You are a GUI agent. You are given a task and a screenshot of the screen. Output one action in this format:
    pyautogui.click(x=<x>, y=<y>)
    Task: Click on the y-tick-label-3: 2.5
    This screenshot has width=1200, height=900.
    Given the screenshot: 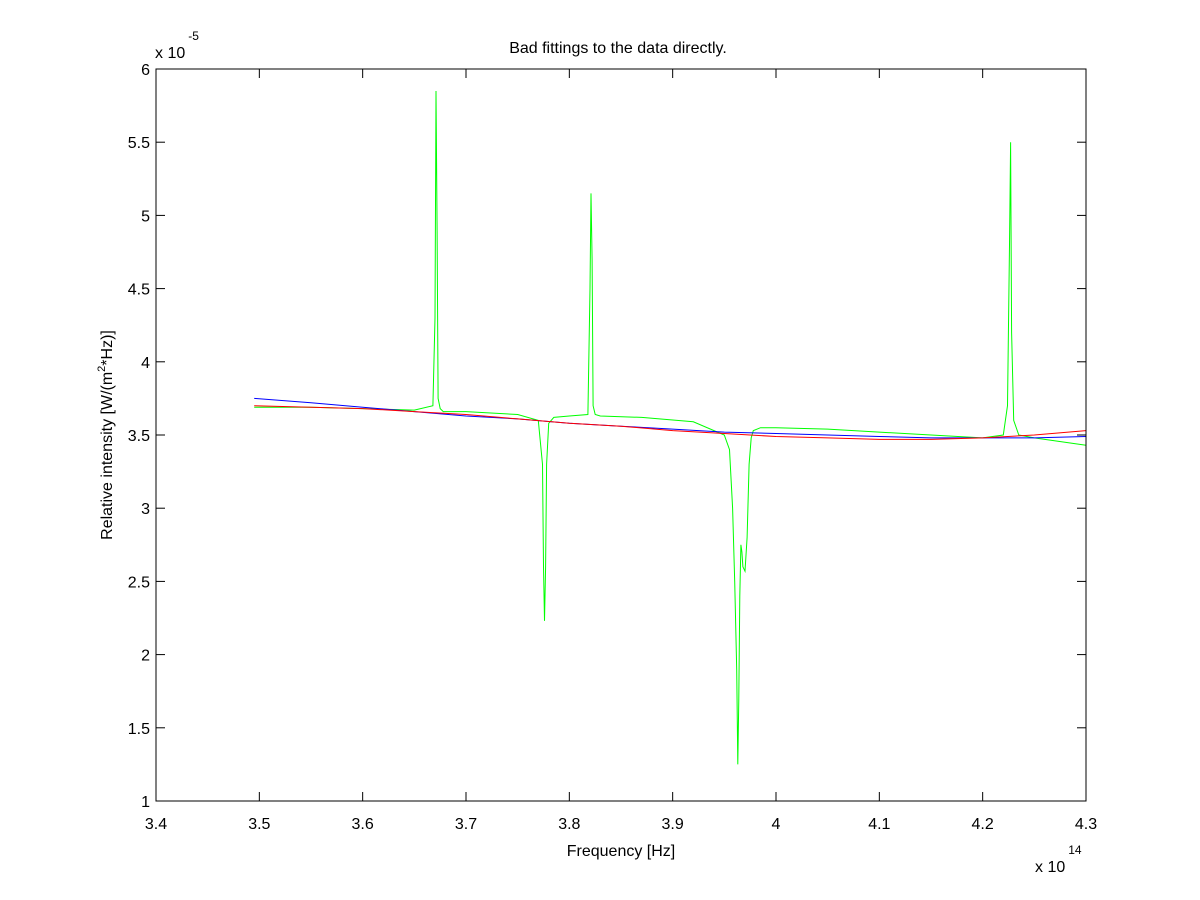 What is the action you would take?
    pyautogui.click(x=139, y=582)
    